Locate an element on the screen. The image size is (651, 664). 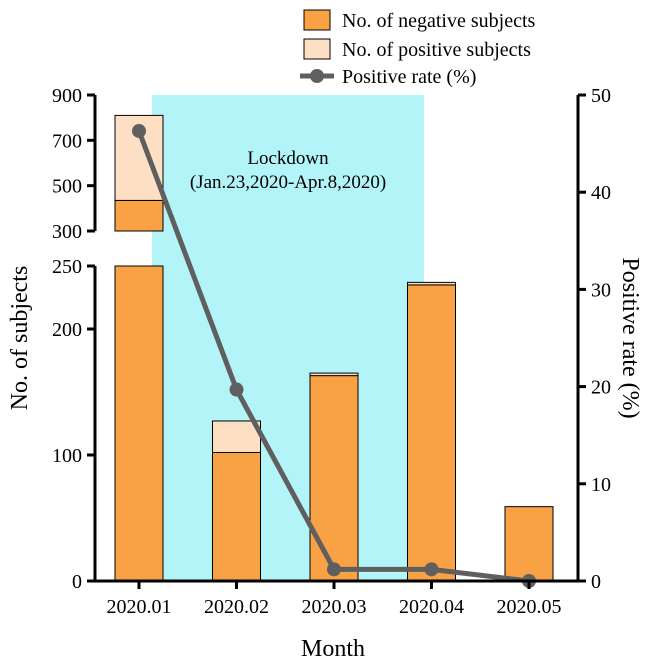
rate-point-2020.02 is located at coordinates (236, 389).